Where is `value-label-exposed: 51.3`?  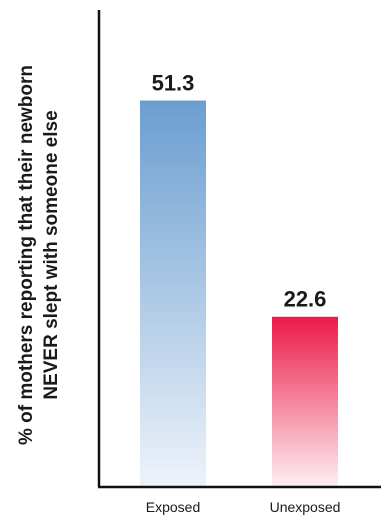 value-label-exposed: 51.3 is located at coordinates (173, 83).